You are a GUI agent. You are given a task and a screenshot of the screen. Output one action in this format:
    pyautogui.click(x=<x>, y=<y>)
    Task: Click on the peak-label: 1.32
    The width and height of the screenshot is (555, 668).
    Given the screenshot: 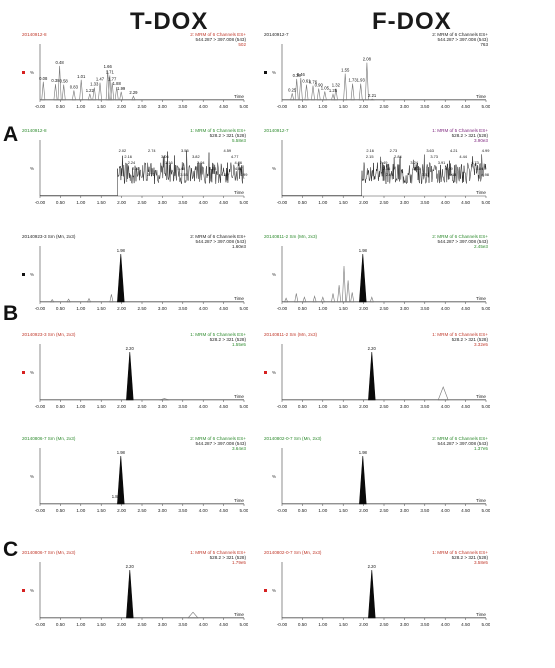 What is the action you would take?
    pyautogui.click(x=336, y=84)
    